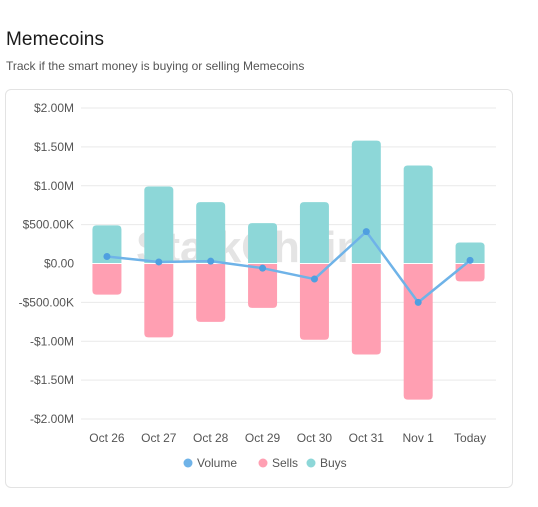  What do you see at coordinates (315, 438) in the screenshot?
I see `x-tick-label: Oct 30` at bounding box center [315, 438].